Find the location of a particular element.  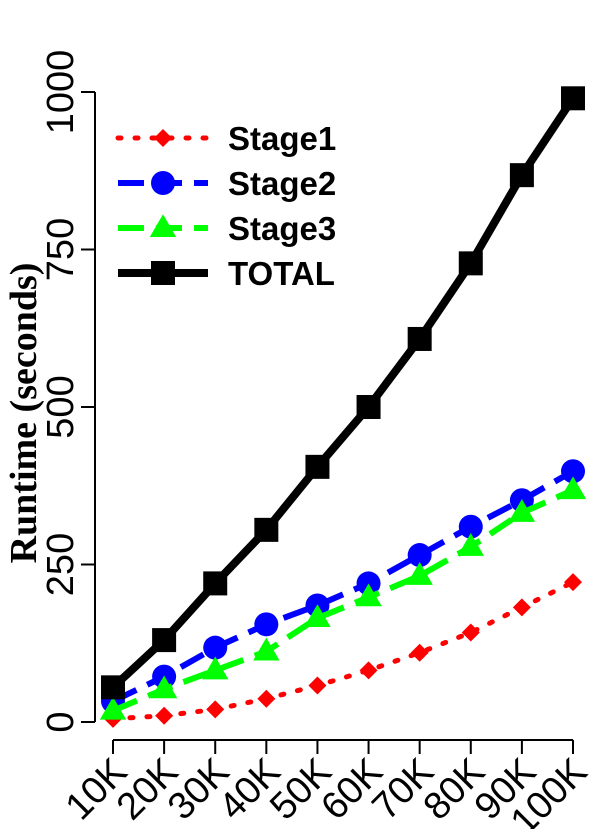

legend-label-stage3: Stage3 is located at coordinates (282, 228).